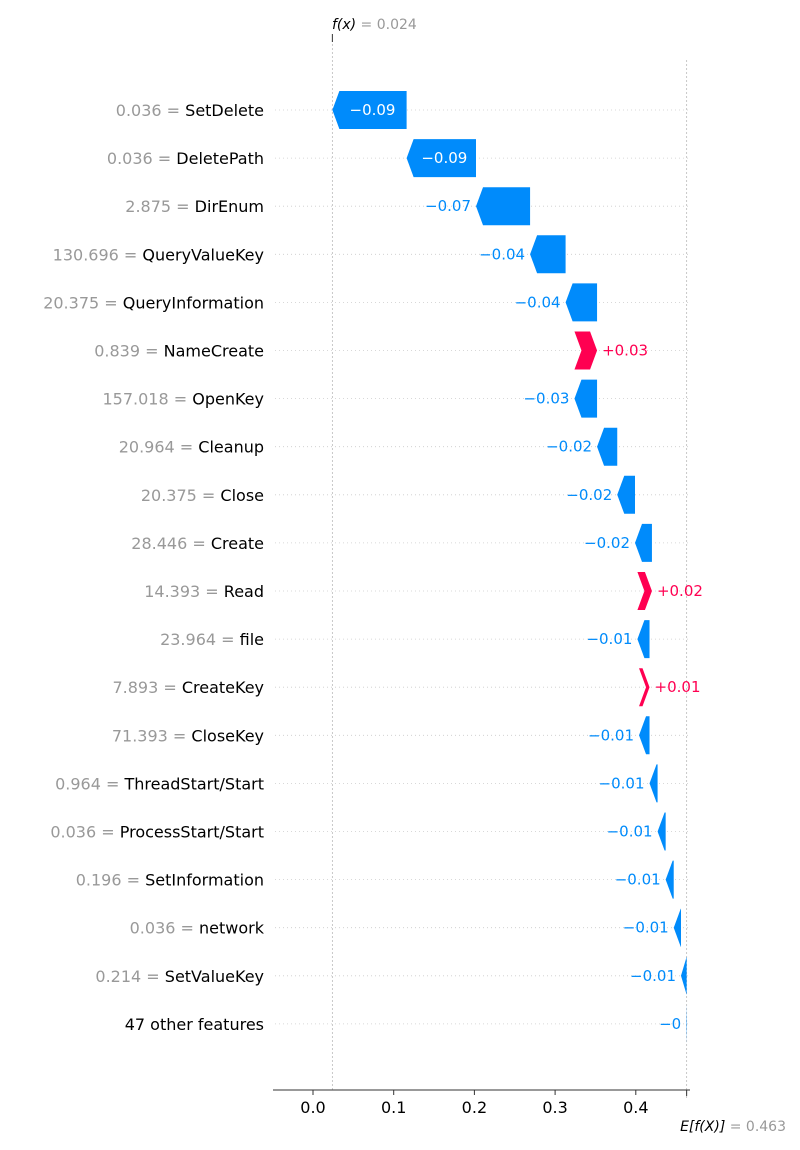 This screenshot has height=1150, width=800. I want to click on x-tick-label: 0.1, so click(393, 1107).